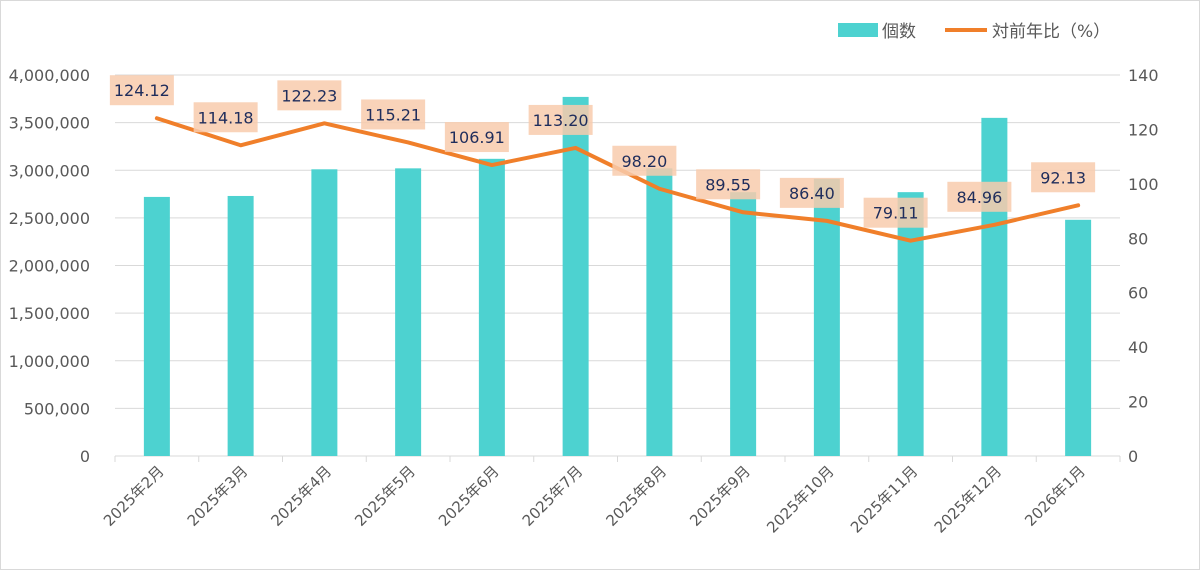  What do you see at coordinates (974, 32) in the screenshot?
I see `legend: 個数 対前年比（%）` at bounding box center [974, 32].